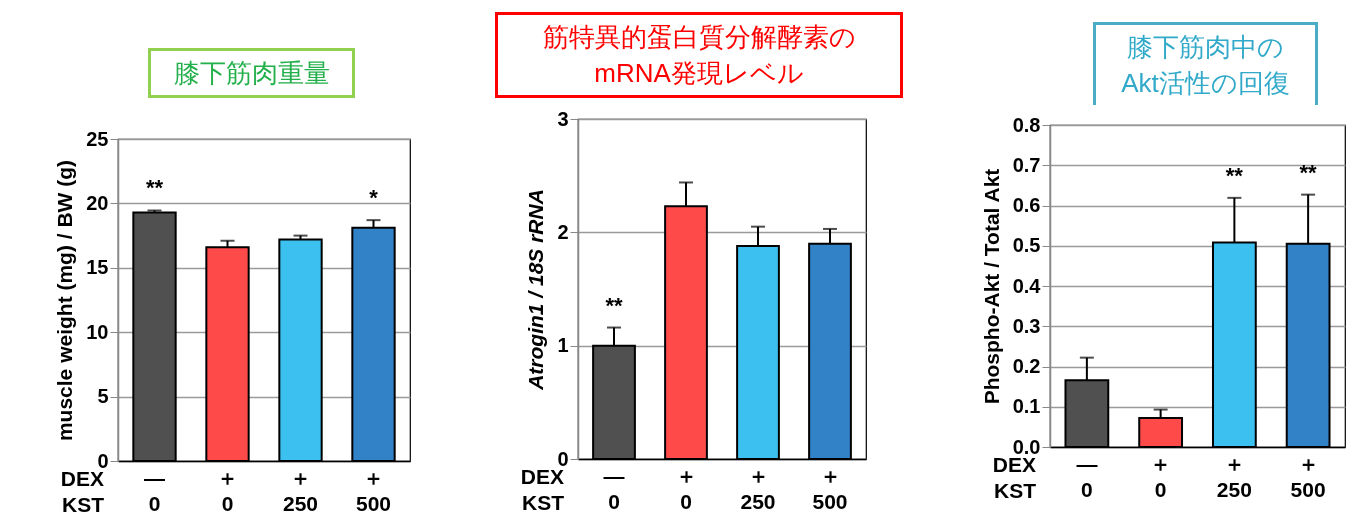 This screenshot has width=1349, height=527. I want to click on y-tick-label: 3, so click(563, 118).